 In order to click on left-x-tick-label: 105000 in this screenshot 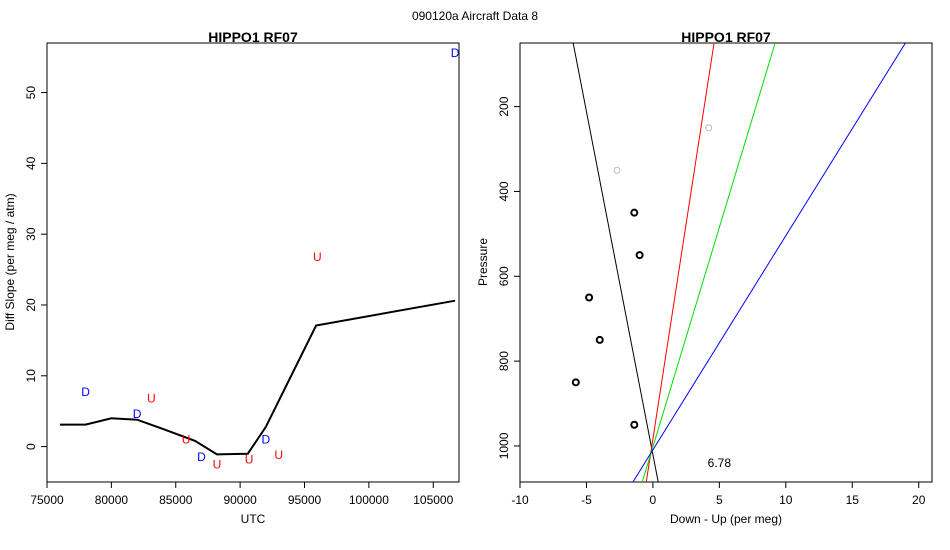, I will do `click(433, 500)`.